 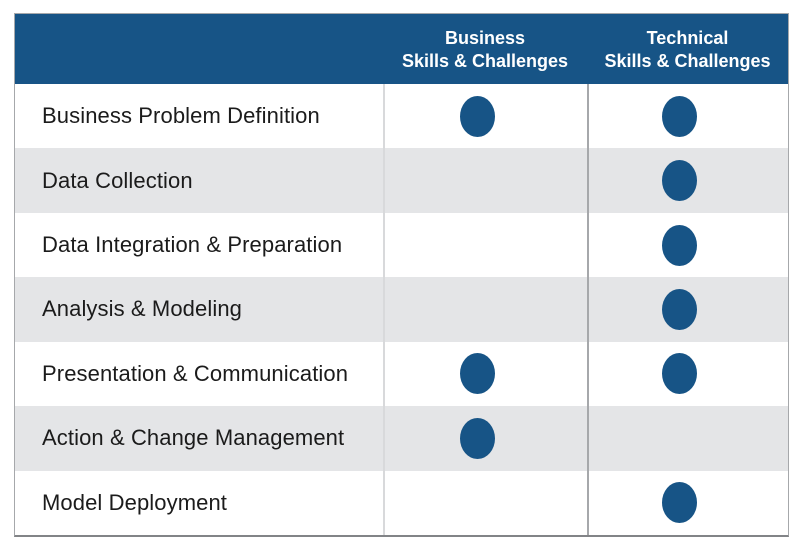 What do you see at coordinates (193, 438) in the screenshot?
I see `row-label: Action & Change Management` at bounding box center [193, 438].